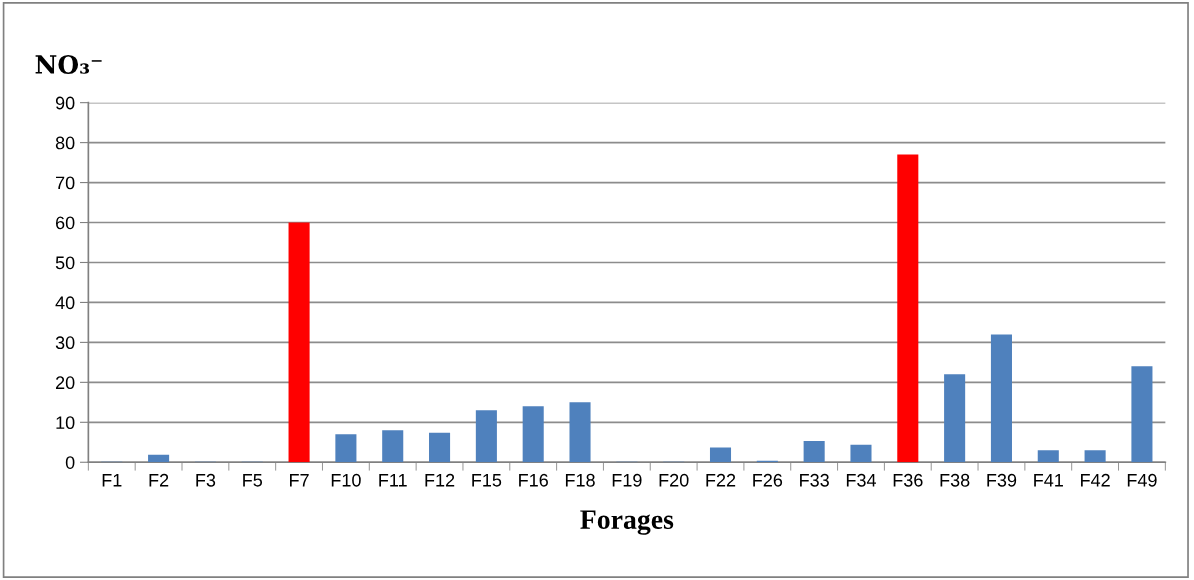 The image size is (1194, 580). Describe the element at coordinates (65, 343) in the screenshot. I see `y-tick-label: 30` at that location.